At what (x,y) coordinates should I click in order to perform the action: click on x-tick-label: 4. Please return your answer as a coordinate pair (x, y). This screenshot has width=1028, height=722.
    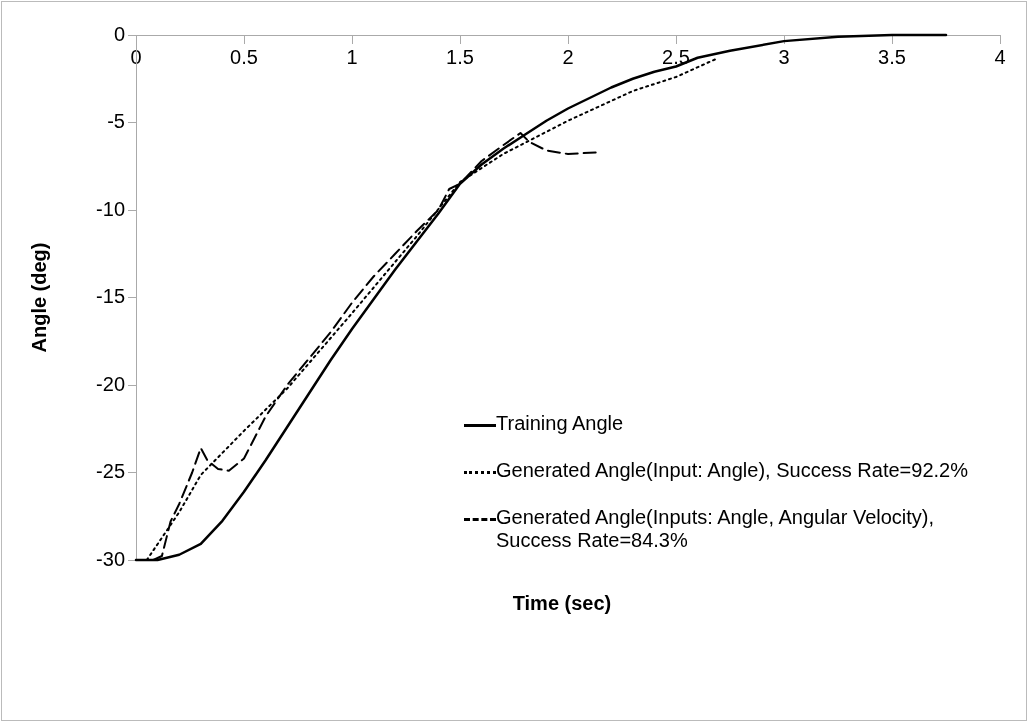
    Looking at the image, I should click on (1000, 56).